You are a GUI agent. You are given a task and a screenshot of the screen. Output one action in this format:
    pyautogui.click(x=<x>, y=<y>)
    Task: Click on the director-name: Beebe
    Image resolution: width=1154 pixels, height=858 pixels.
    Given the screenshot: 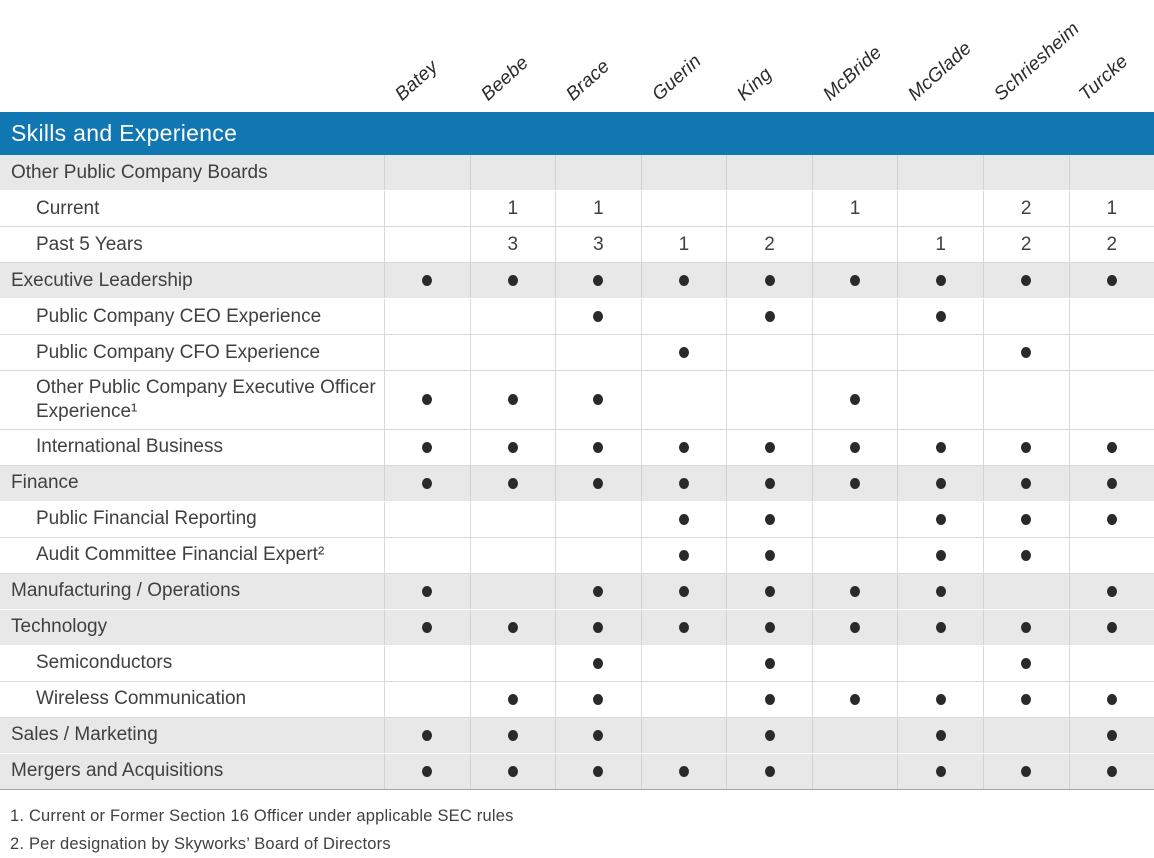 What is the action you would take?
    pyautogui.click(x=504, y=79)
    